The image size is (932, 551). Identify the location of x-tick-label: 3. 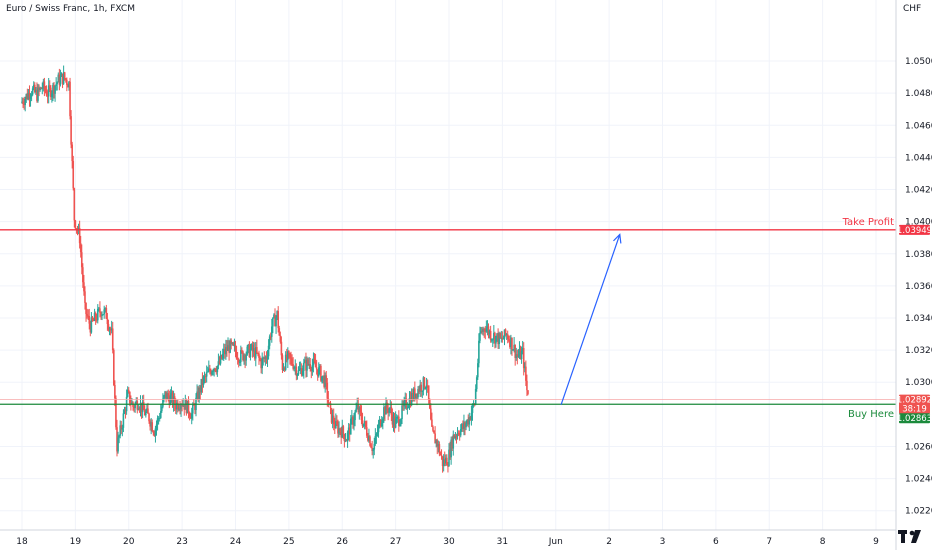
(663, 542).